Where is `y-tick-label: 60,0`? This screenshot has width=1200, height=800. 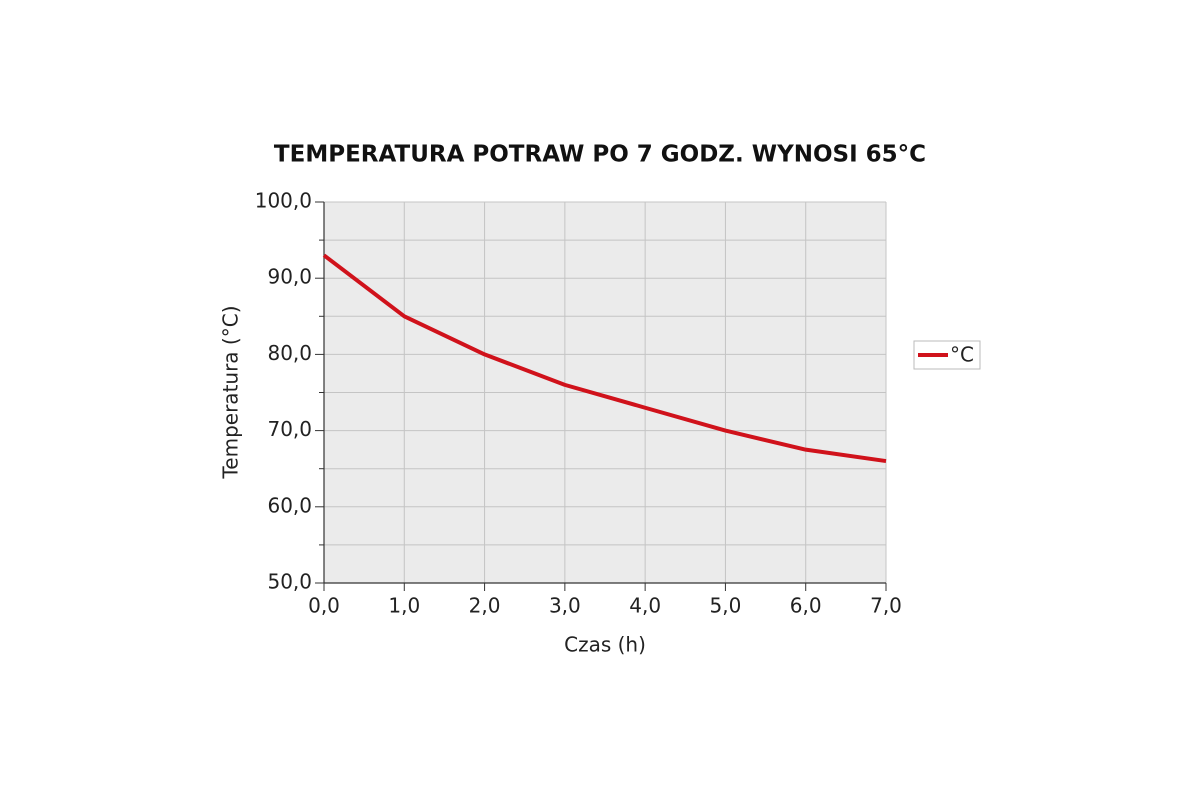
y-tick-label: 60,0 is located at coordinates (289, 505).